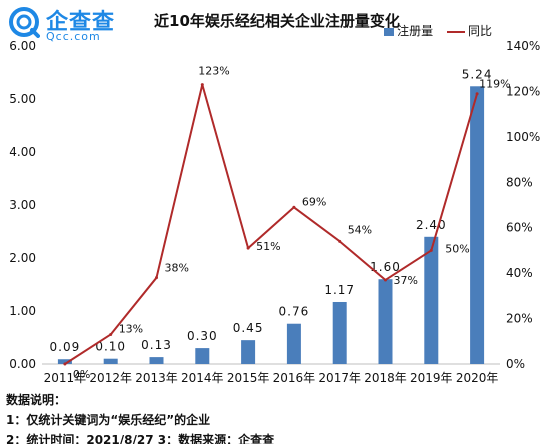  What do you see at coordinates (515, 364) in the screenshot?
I see `y-right-tick-label: 0%` at bounding box center [515, 364].